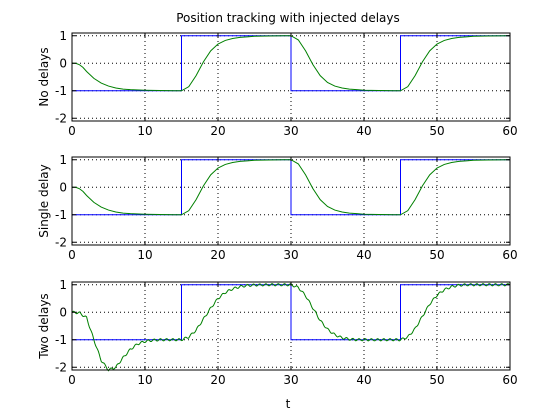 This screenshot has height=420, width=560. I want to click on y-axis-label: Two delays, so click(44, 326).